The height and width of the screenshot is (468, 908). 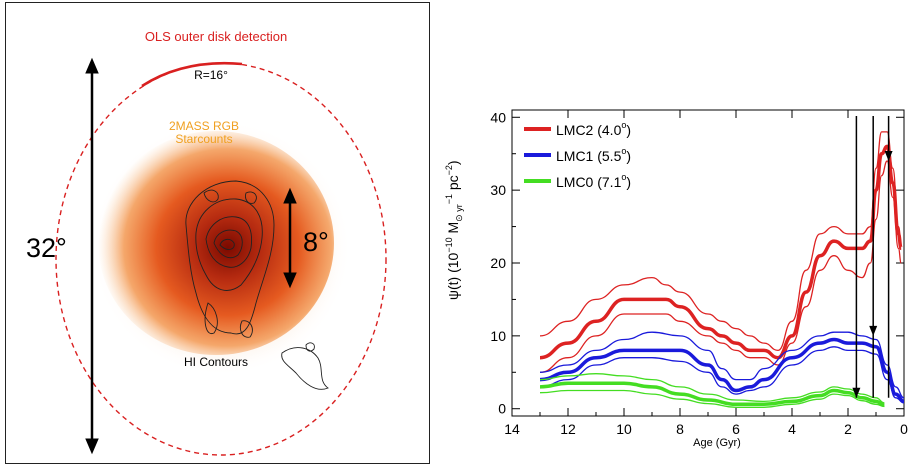 I want to click on legend-label-lmc0: LMC0 (7.1o), so click(x=593, y=181).